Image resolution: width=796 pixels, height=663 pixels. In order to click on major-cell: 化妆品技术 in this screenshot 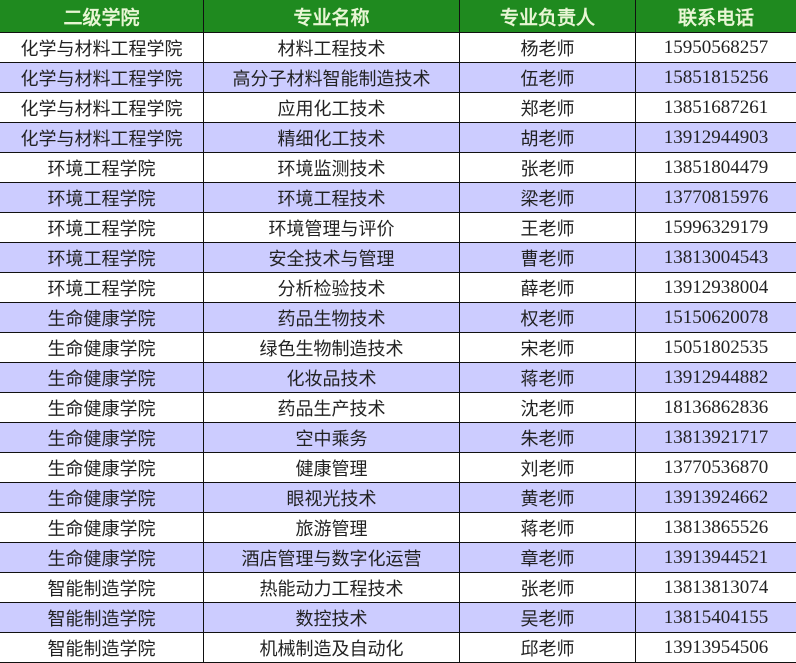, I will do `click(332, 378)`.